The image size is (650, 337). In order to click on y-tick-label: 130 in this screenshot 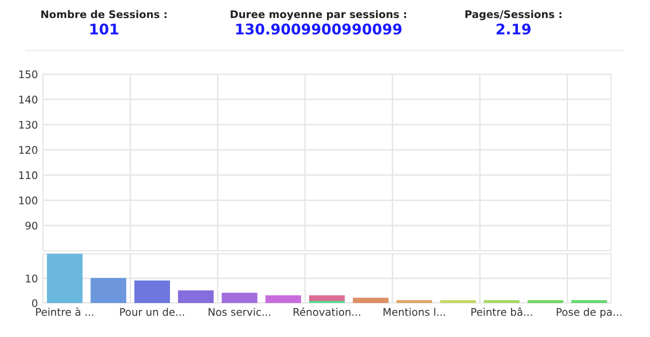, I will do `click(28, 124)`.